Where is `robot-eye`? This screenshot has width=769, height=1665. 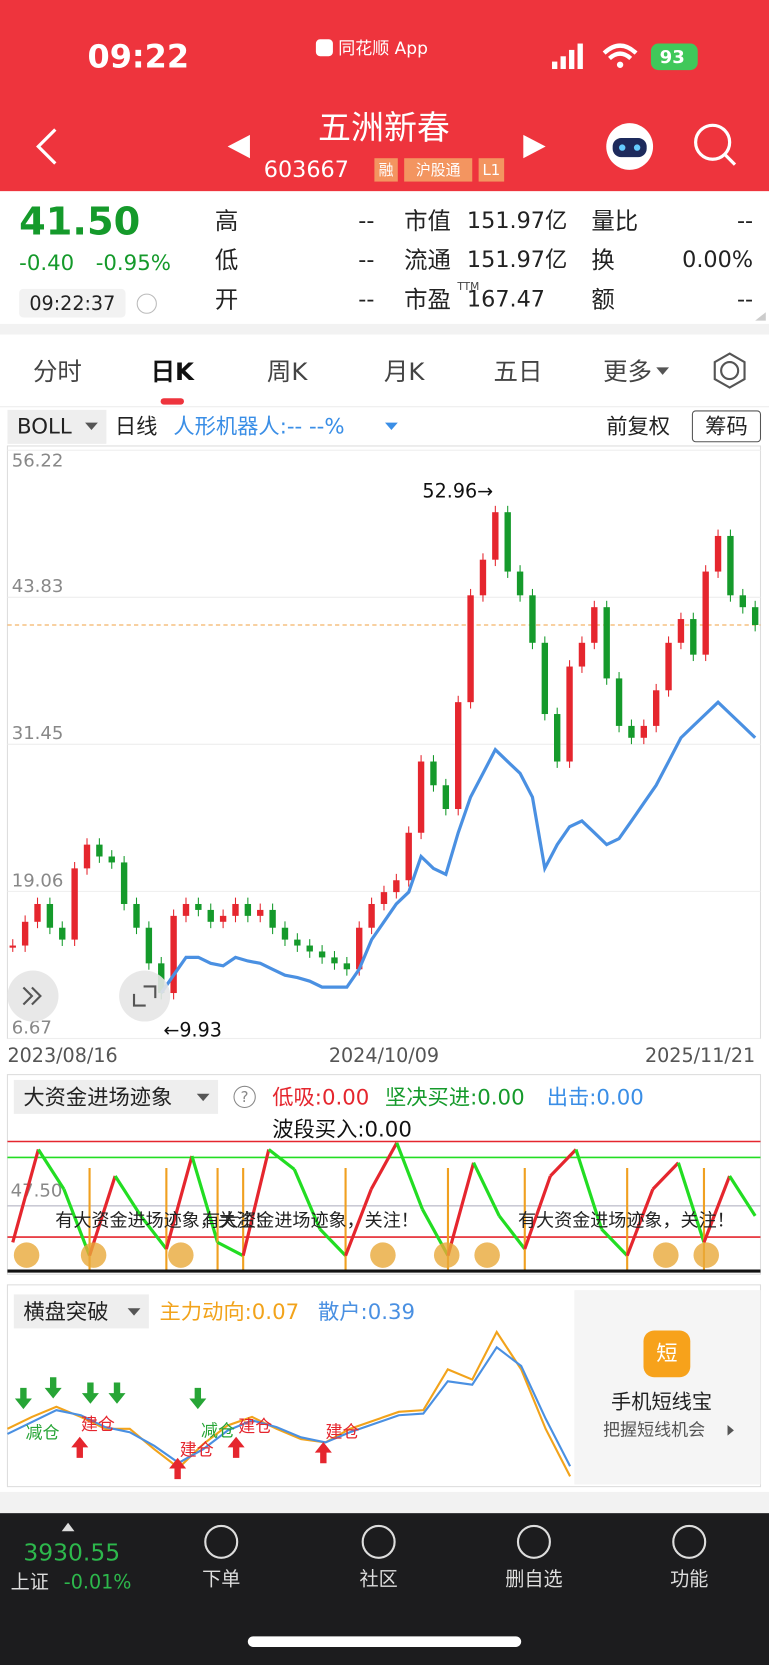
robot-eye is located at coordinates (622, 147).